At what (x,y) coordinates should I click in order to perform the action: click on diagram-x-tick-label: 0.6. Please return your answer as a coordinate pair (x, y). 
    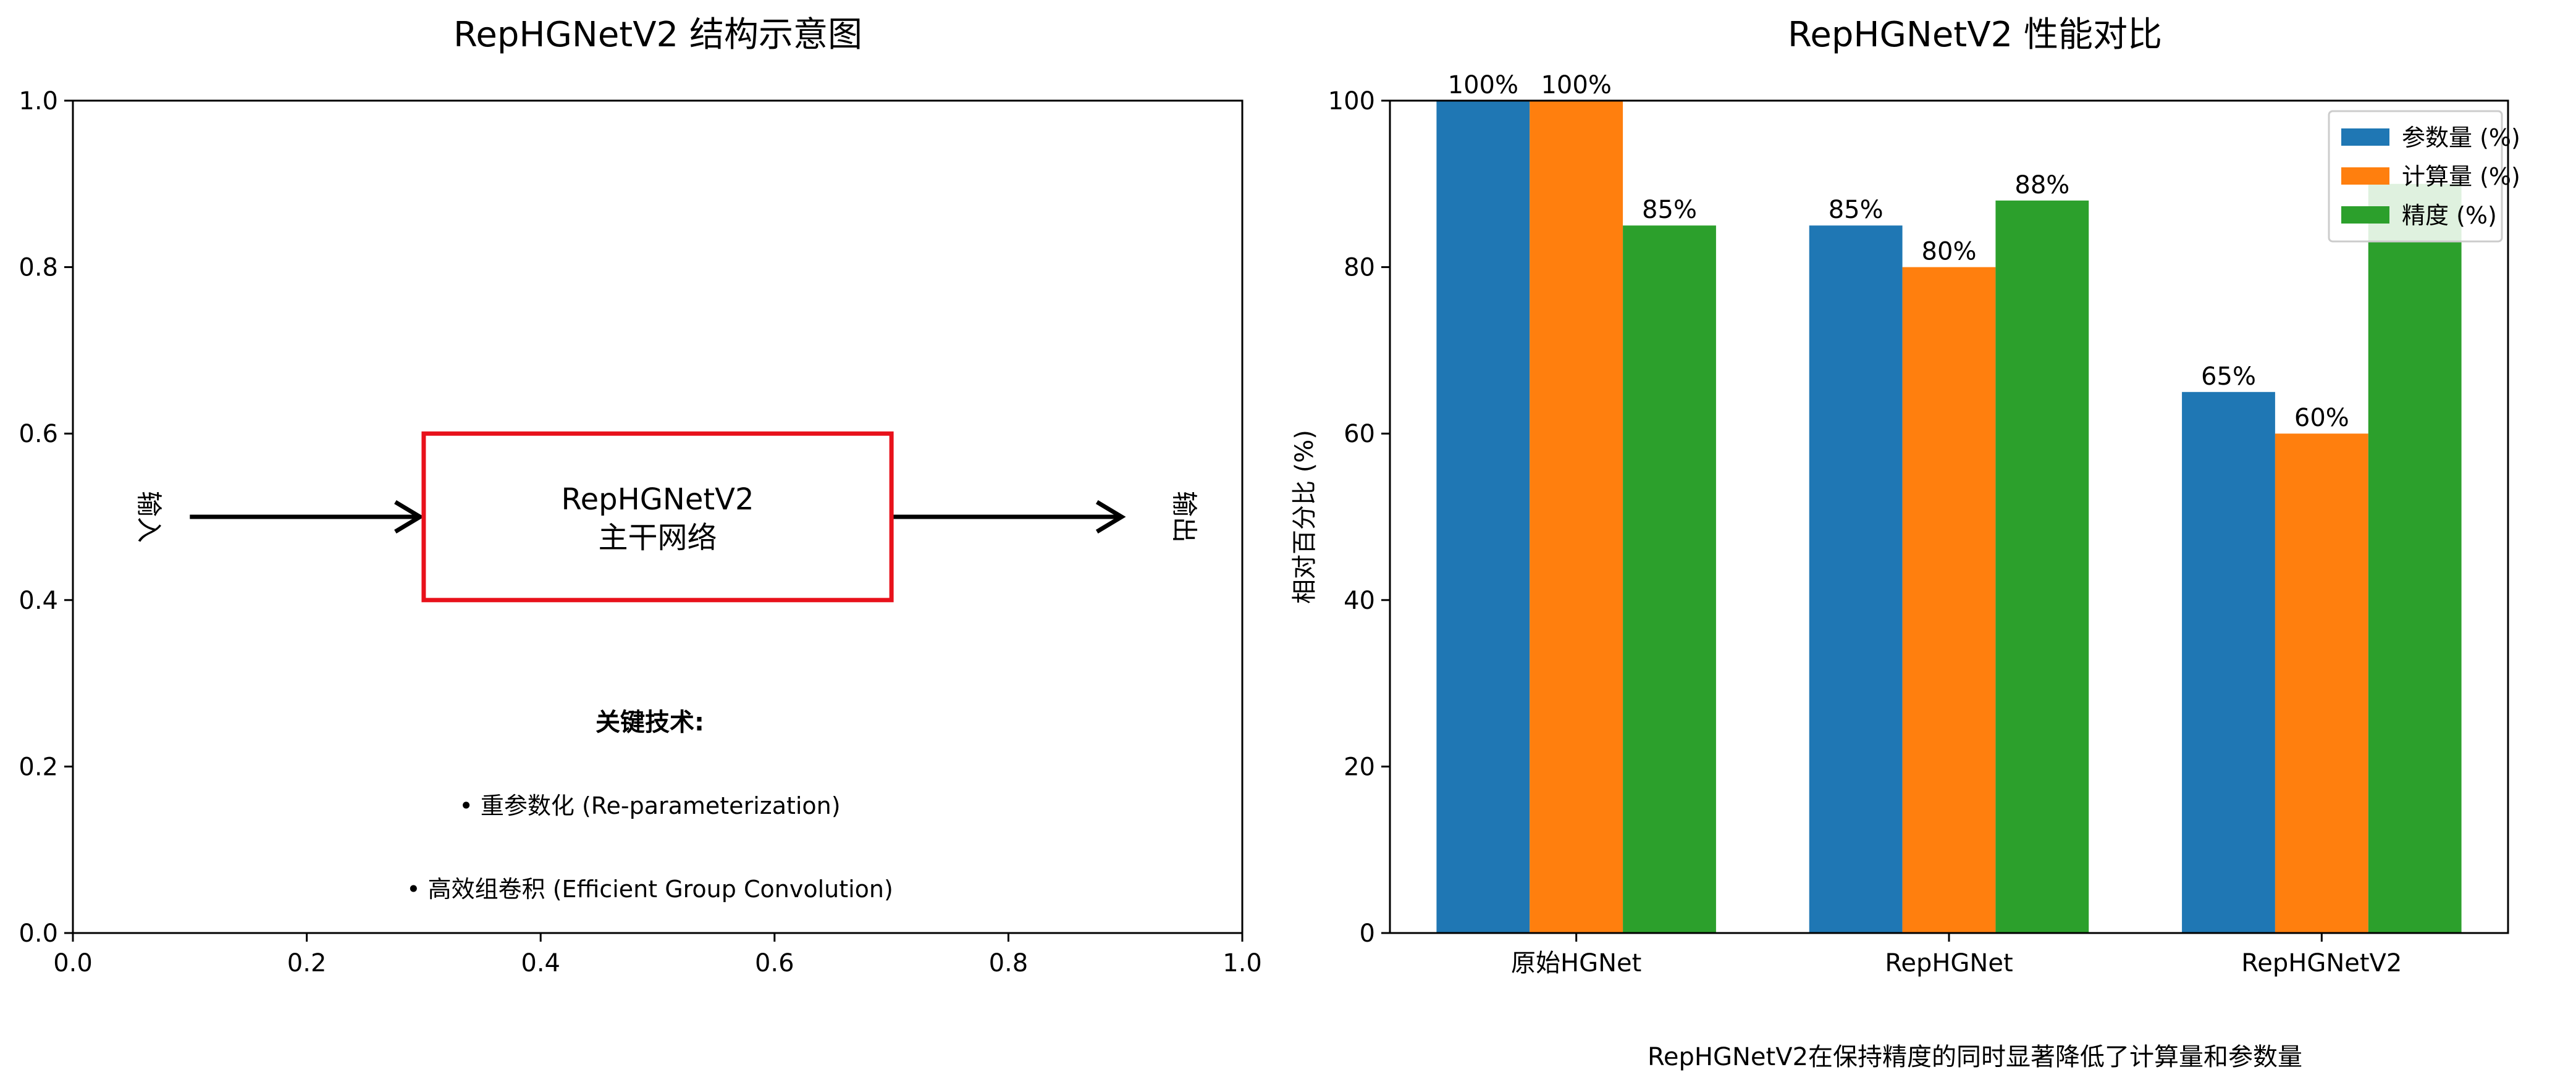
    Looking at the image, I should click on (774, 963).